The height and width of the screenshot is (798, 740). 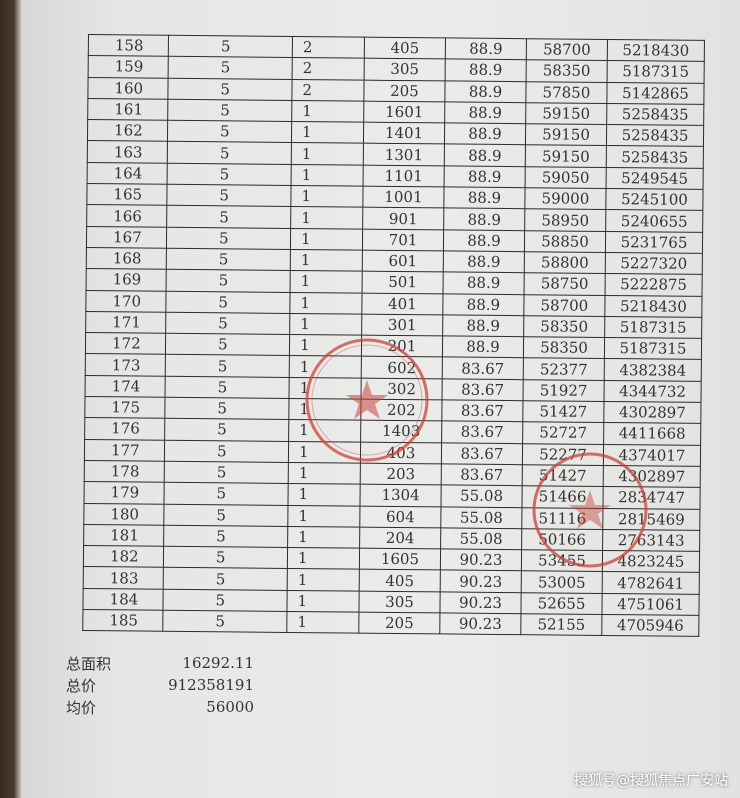 What do you see at coordinates (123, 577) in the screenshot?
I see `cell-index: 183` at bounding box center [123, 577].